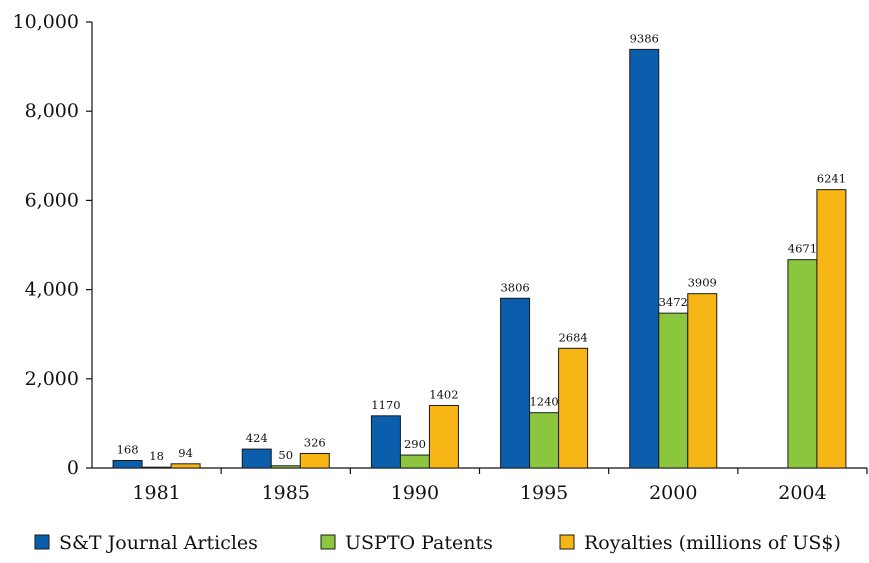 The image size is (869, 563). I want to click on x-tick-label: 2000, so click(673, 493).